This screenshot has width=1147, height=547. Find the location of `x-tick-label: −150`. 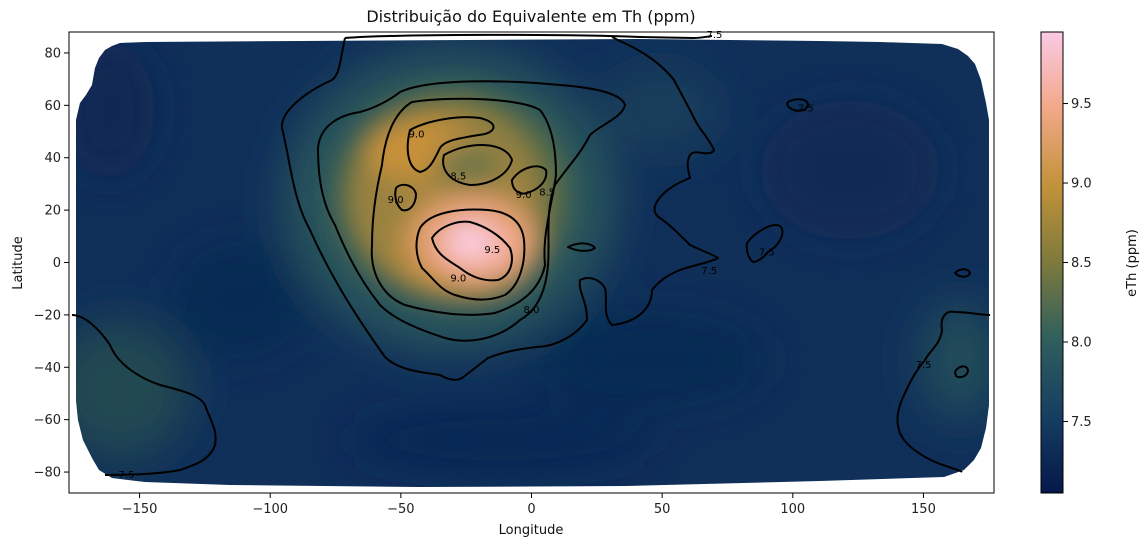

x-tick-label: −150 is located at coordinates (140, 509).